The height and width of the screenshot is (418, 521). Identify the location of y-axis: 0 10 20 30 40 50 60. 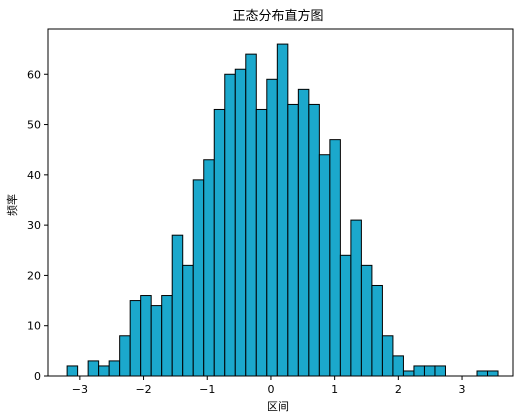
(37, 225).